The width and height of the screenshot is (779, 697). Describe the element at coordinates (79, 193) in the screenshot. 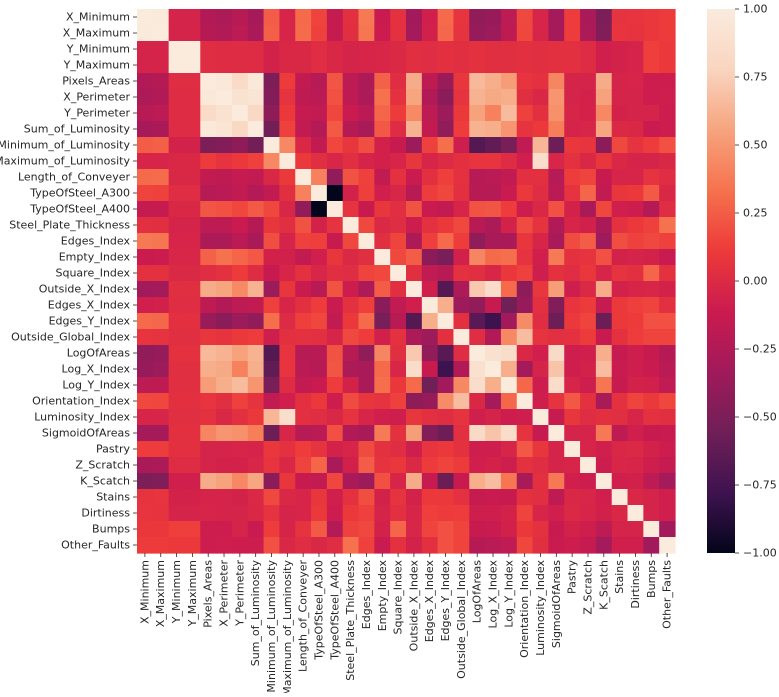

I see `row-label: TypeOfSteel_A300` at that location.